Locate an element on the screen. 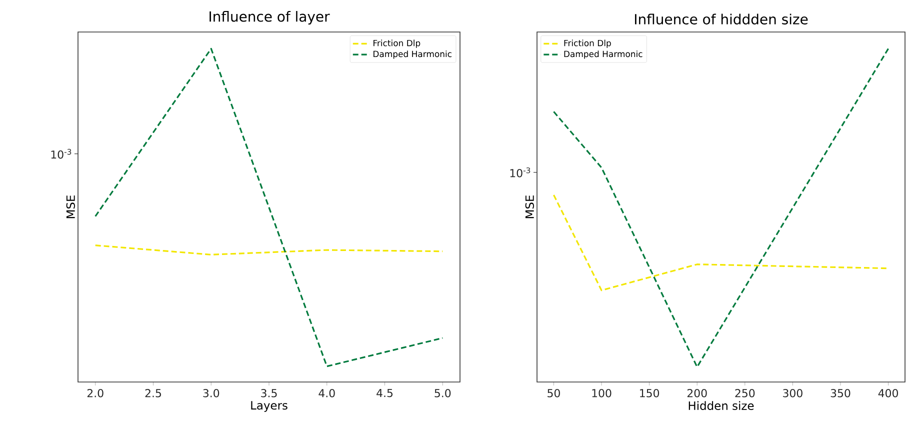 This screenshot has height=436, width=918. x-tick-label: 3.5 is located at coordinates (269, 393).